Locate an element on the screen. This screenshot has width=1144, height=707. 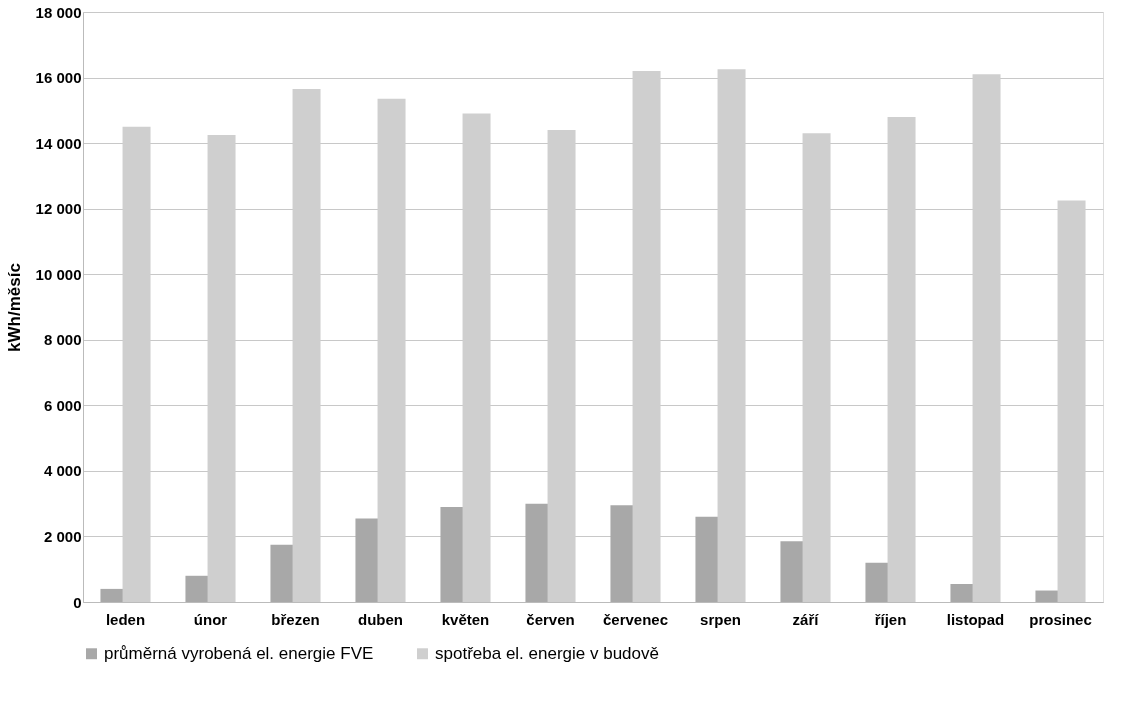
y-tick-label: 12 000 is located at coordinates (58, 209).